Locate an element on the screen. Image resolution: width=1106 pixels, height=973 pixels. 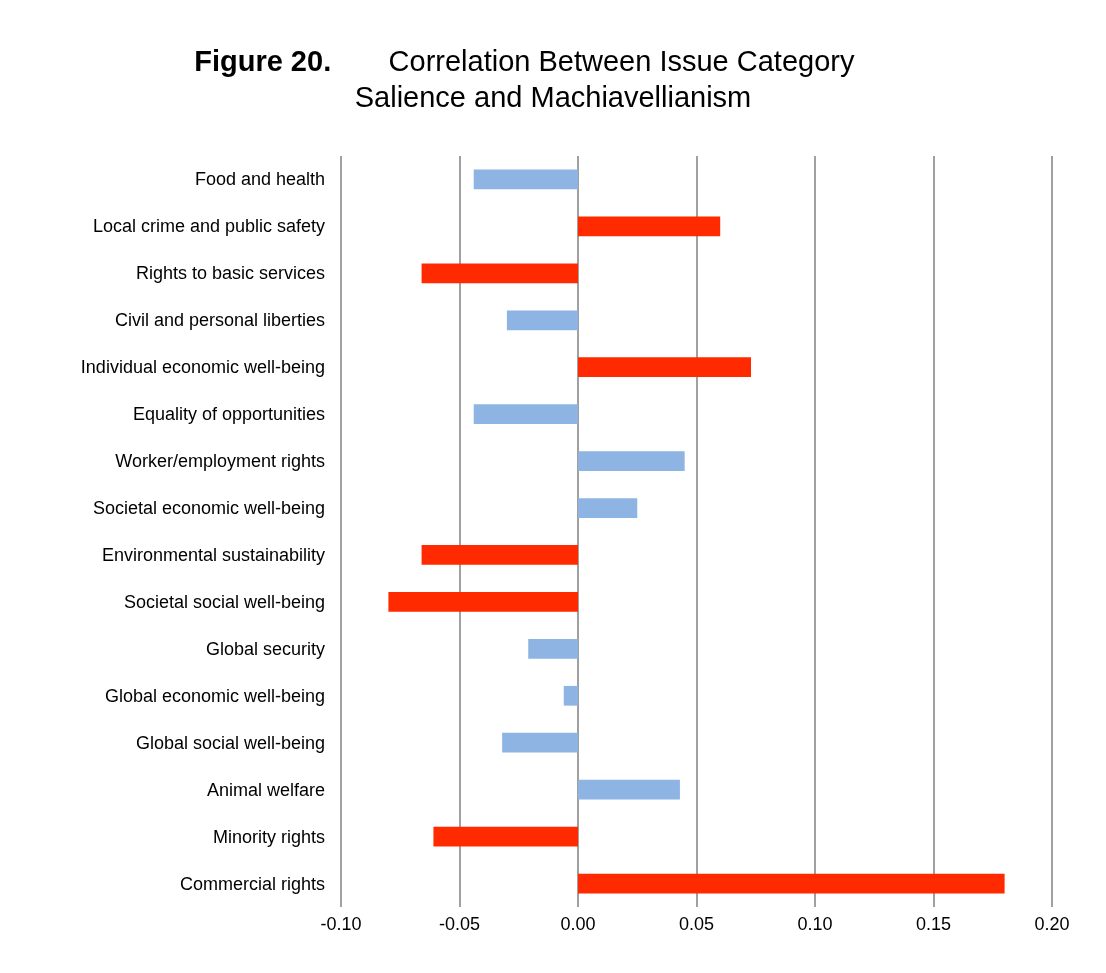
chart-title: Figure 20. Correlation Between Issue Category Salience and Machiavellianism is located at coordinates (524, 79).